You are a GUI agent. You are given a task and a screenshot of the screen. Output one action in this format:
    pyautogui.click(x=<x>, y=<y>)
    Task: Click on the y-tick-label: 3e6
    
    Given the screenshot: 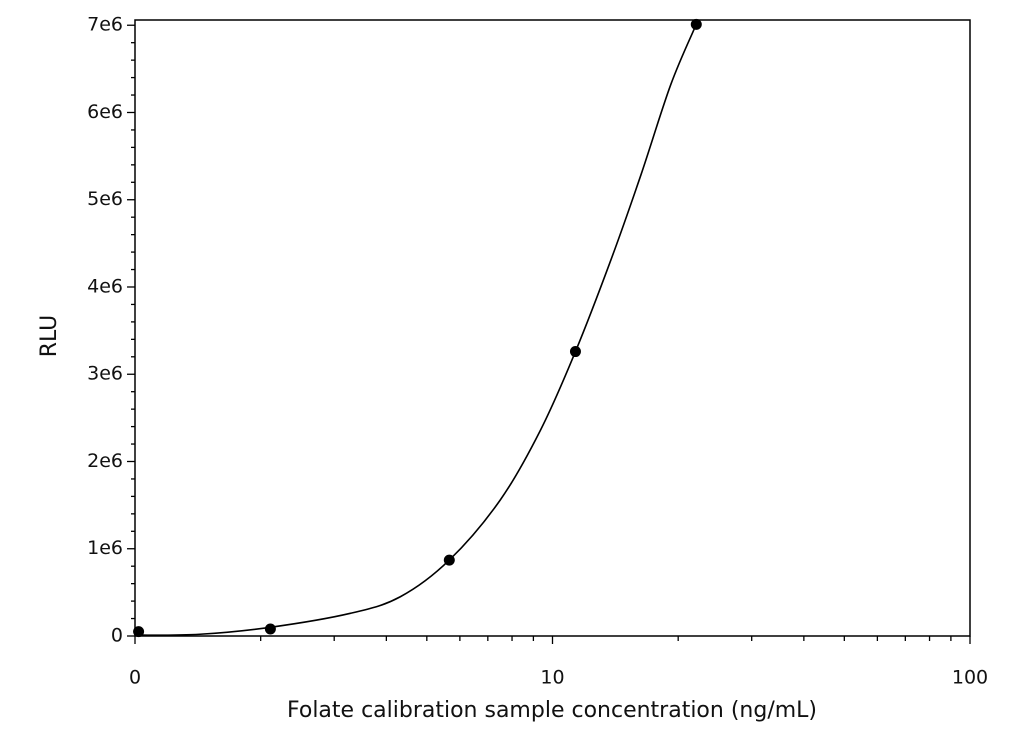 What is the action you would take?
    pyautogui.click(x=105, y=374)
    